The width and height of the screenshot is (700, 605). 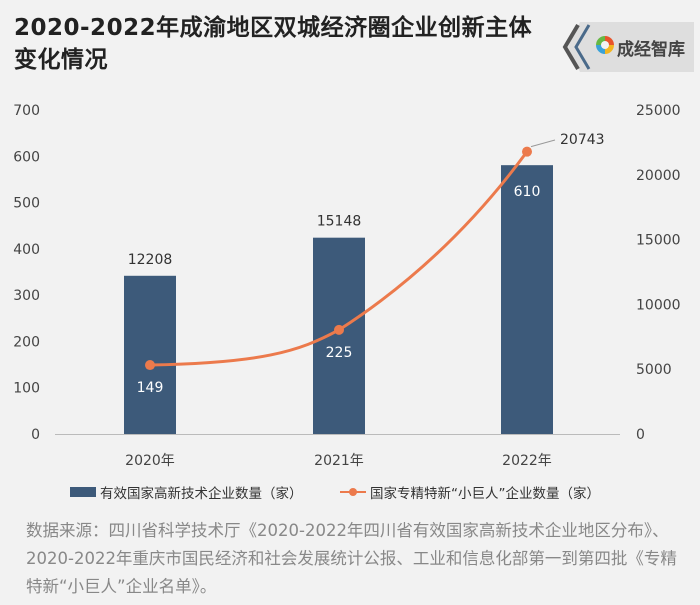 What do you see at coordinates (26, 389) in the screenshot?
I see `y-left-tick-label: 100` at bounding box center [26, 389].